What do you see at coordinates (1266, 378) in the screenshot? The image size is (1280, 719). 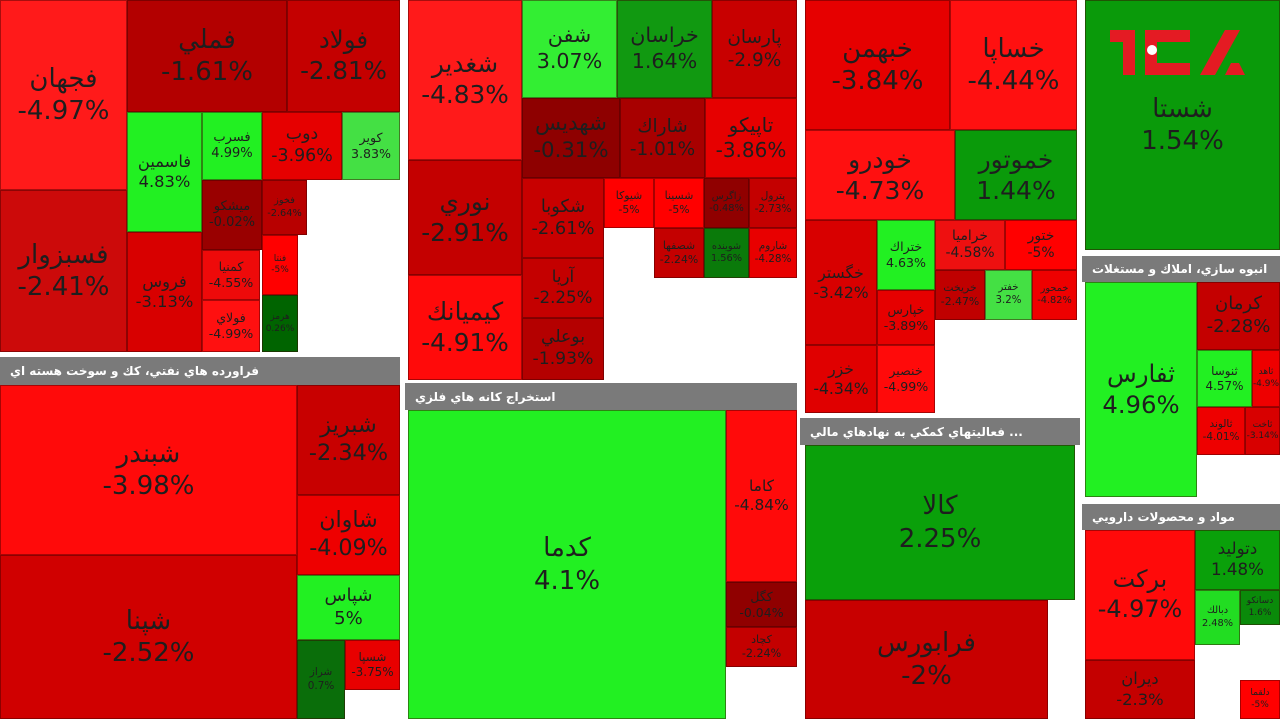 I see `tile: ثاهد -4.9%` at bounding box center [1266, 378].